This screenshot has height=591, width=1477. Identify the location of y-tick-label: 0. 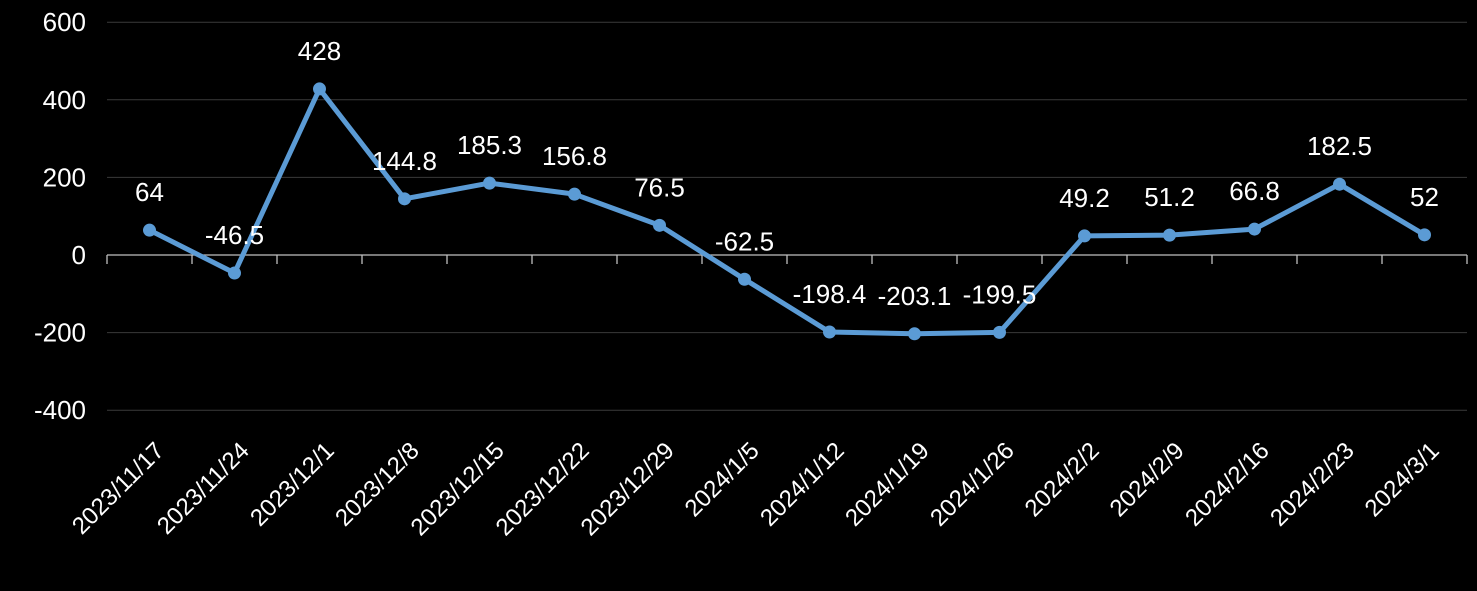
(79, 255).